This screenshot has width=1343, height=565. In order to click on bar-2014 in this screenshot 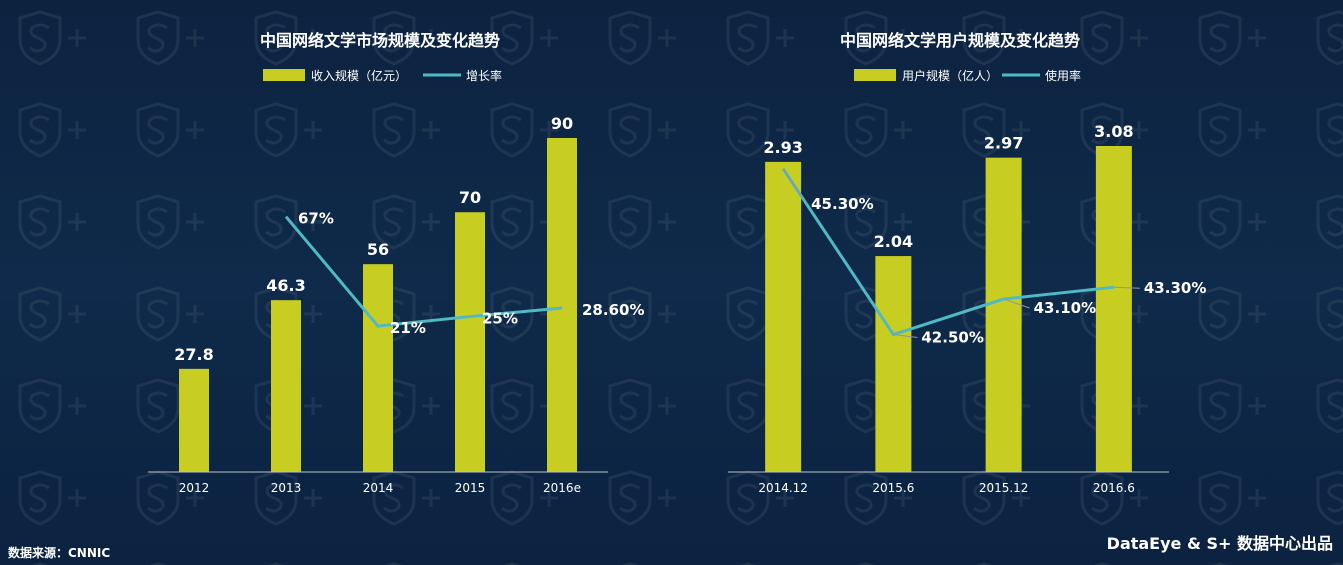, I will do `click(378, 368)`.